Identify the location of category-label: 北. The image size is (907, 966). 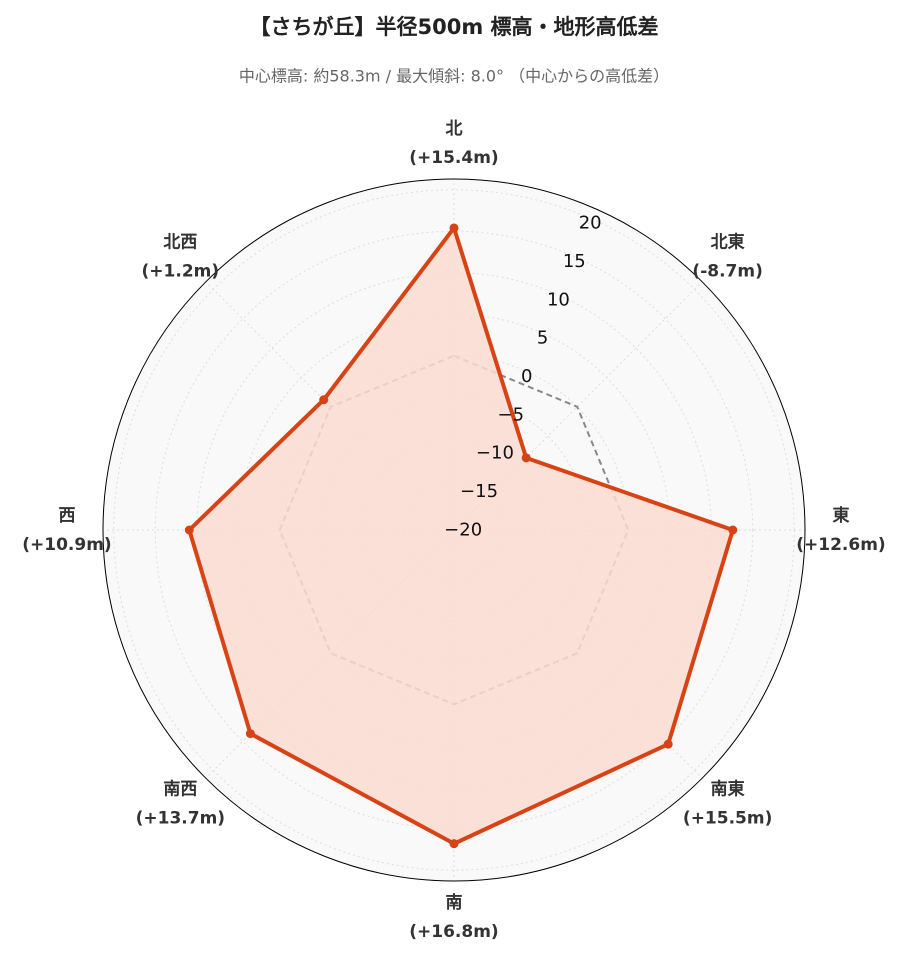
(454, 129).